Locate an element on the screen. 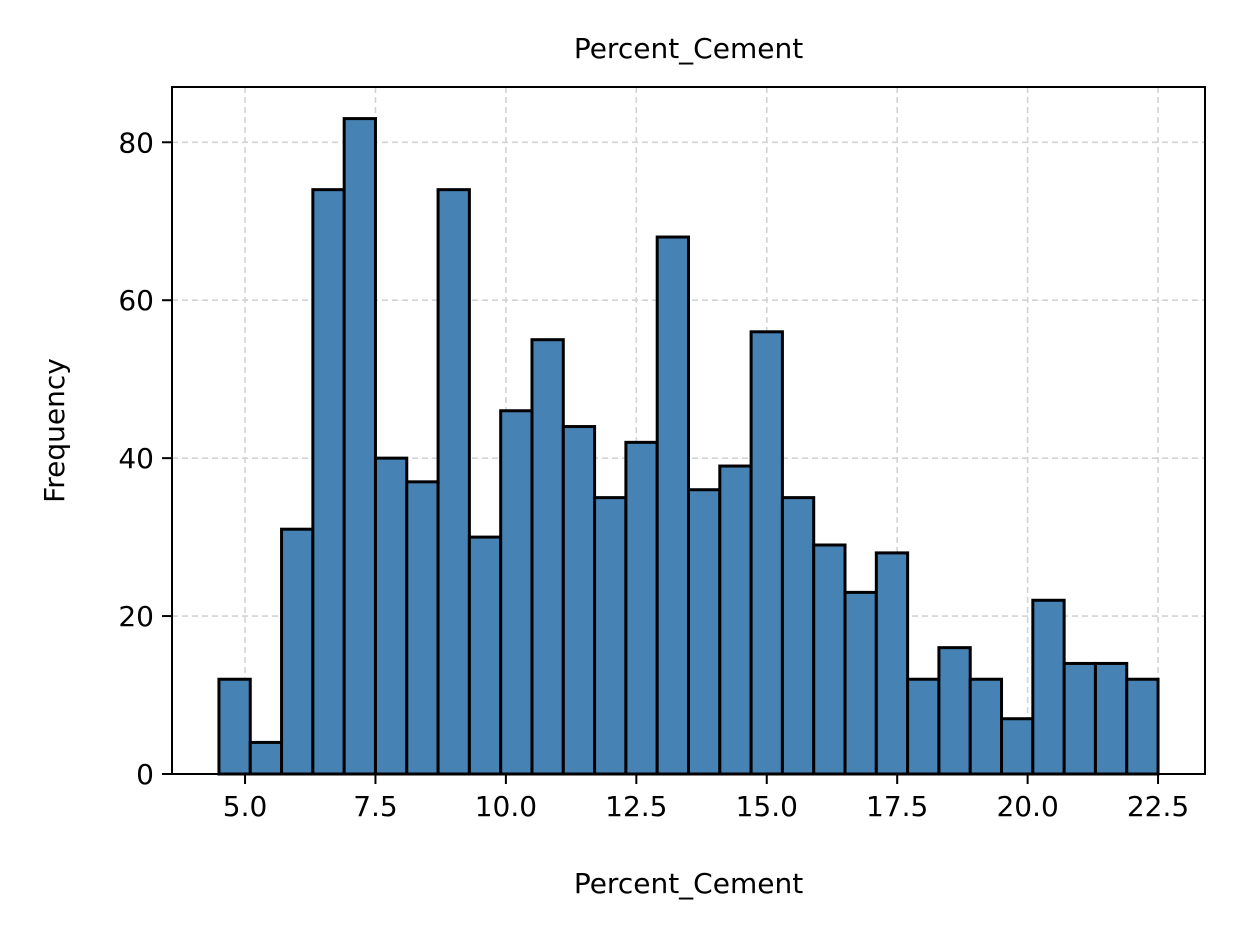 Image resolution: width=1234 pixels, height=934 pixels. x-tick-label: 7.5 is located at coordinates (375, 806).